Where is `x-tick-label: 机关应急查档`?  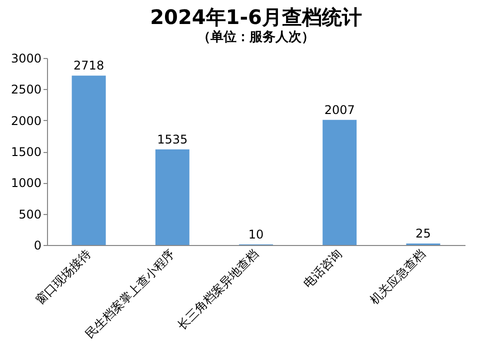
x-tick-label: 机关应急查档 is located at coordinates (397, 277).